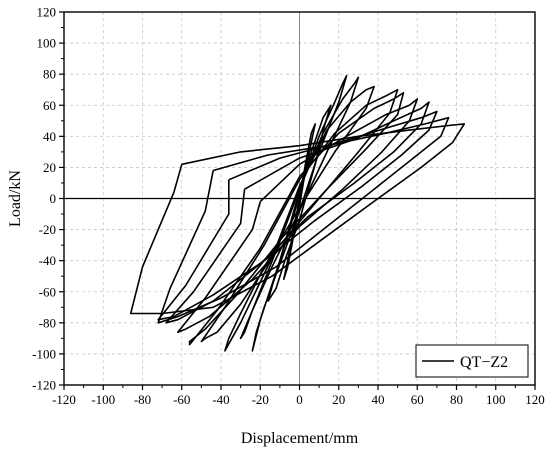 Image resolution: width=550 pixels, height=453 pixels. Describe the element at coordinates (181, 399) in the screenshot. I see `x-tick-label: -60` at that location.